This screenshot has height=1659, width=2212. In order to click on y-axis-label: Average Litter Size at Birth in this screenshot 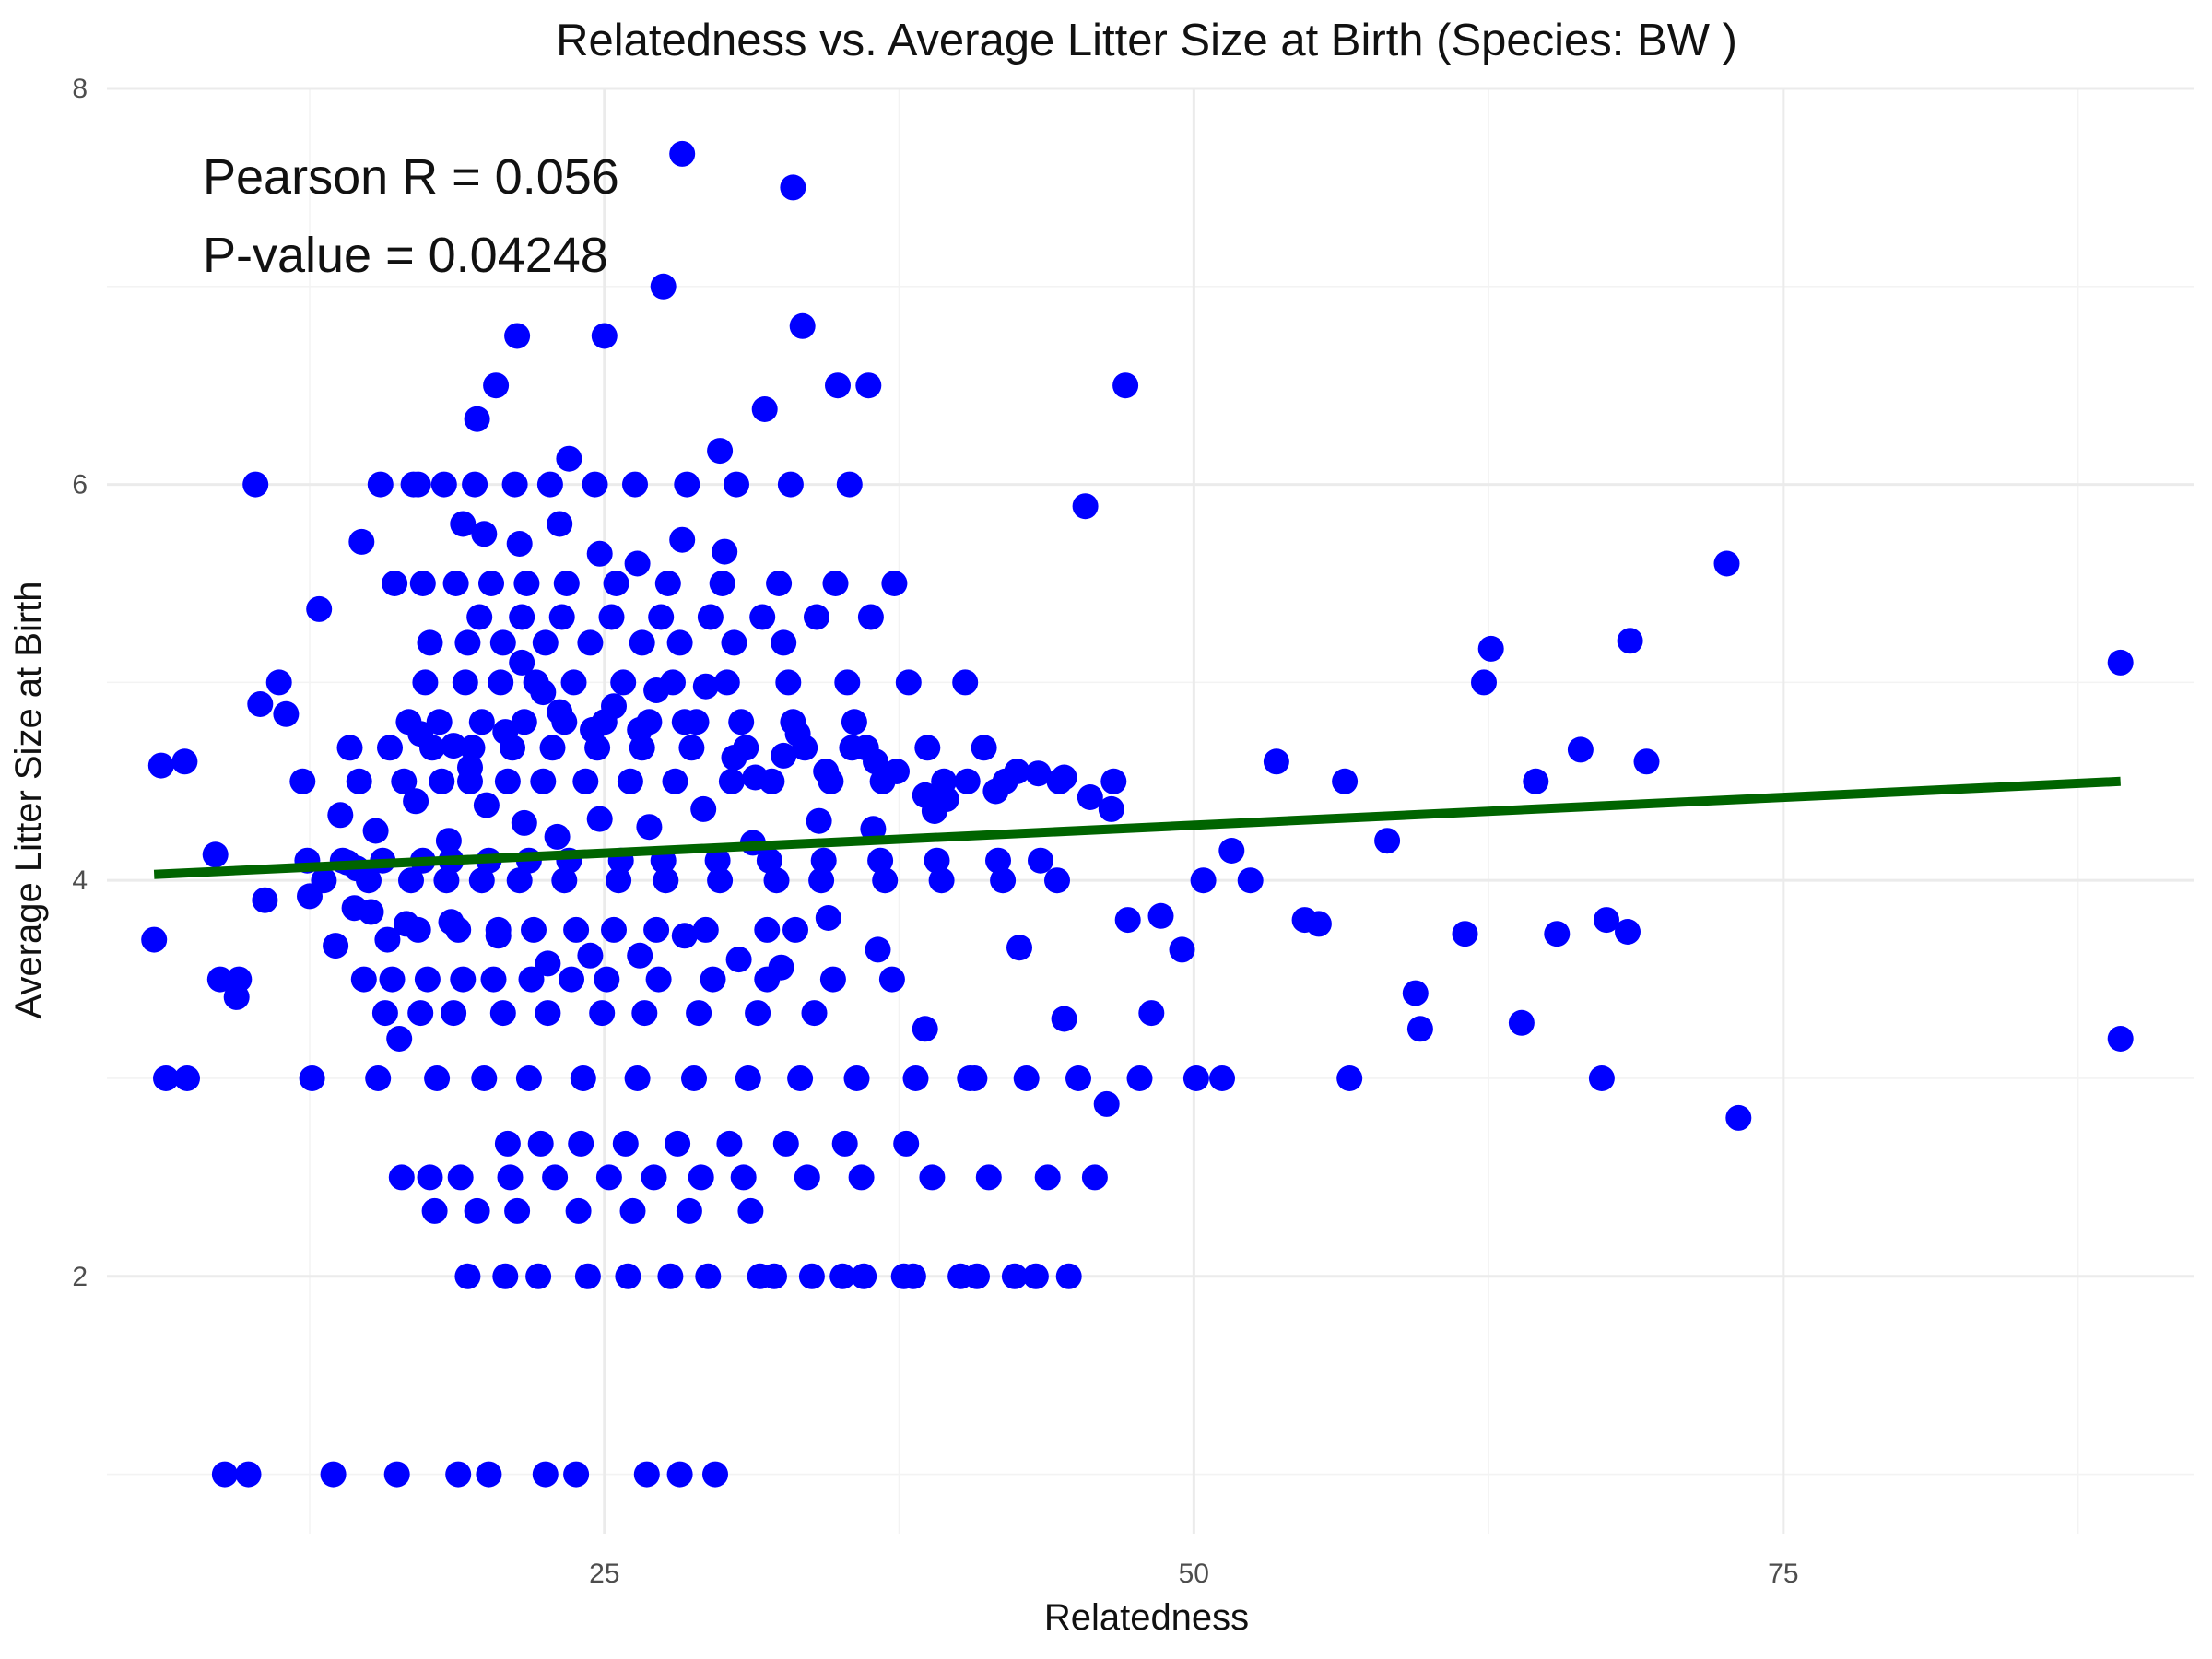, I will do `click(28, 799)`.